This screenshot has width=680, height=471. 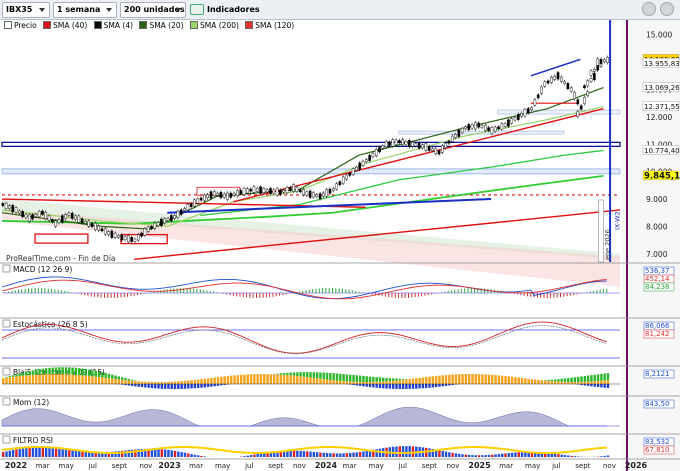 What do you see at coordinates (20, 25) in the screenshot?
I see `legend-item-price: Precio` at bounding box center [20, 25].